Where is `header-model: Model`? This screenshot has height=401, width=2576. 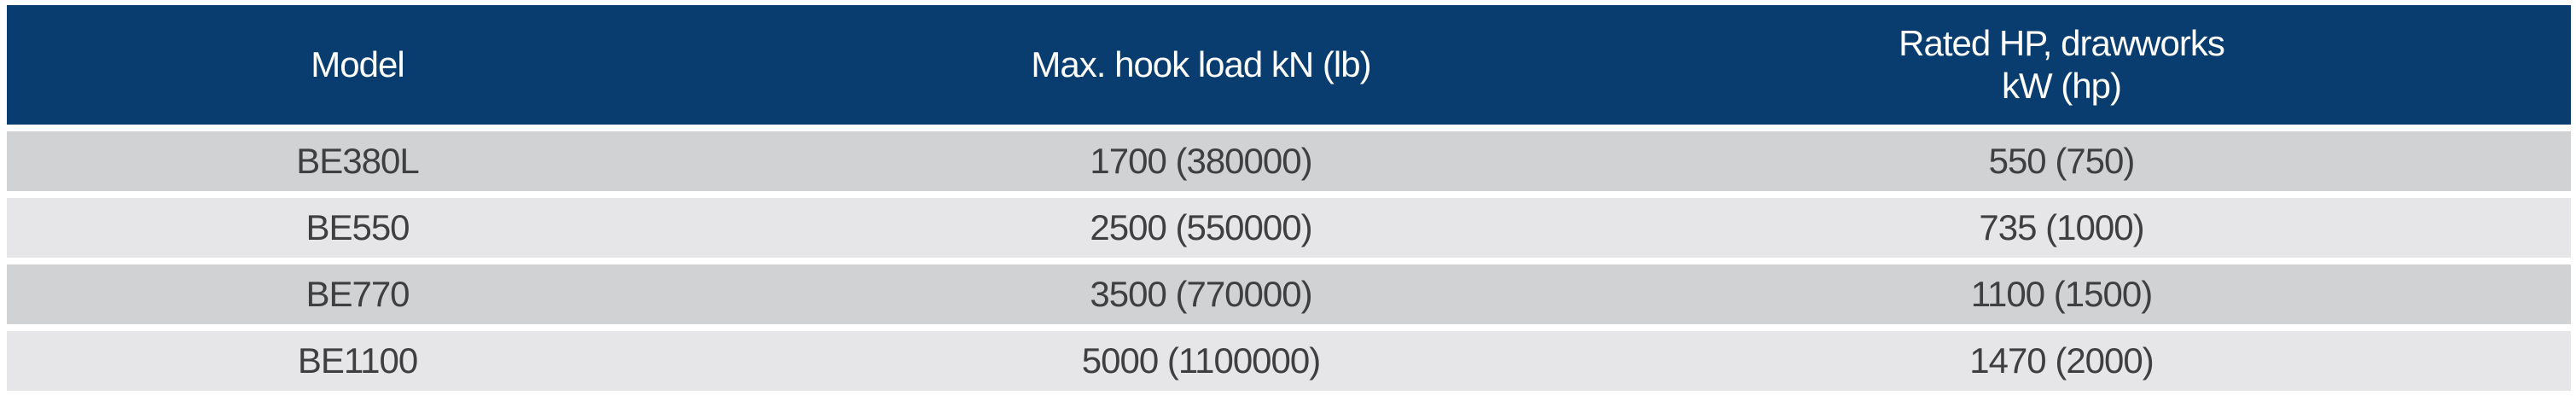 header-model: Model is located at coordinates (357, 64).